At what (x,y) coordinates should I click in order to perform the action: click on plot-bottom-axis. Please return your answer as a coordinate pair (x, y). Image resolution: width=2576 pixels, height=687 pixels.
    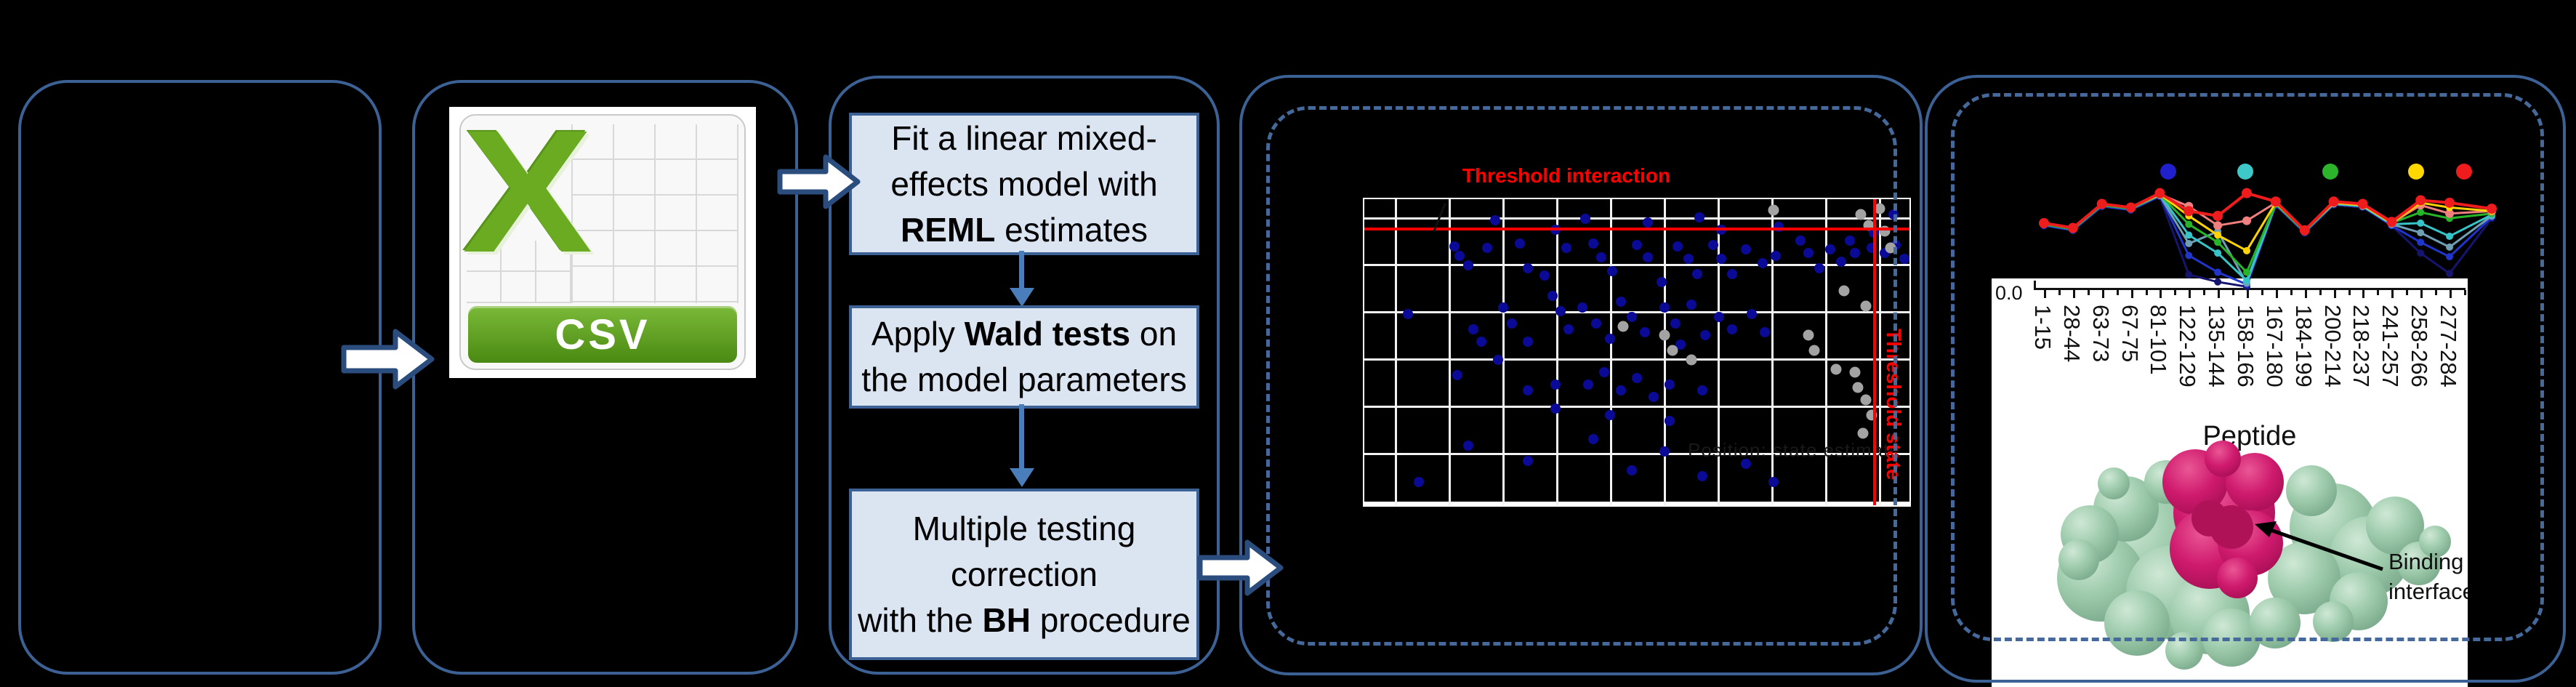
    Looking at the image, I should click on (1636, 503).